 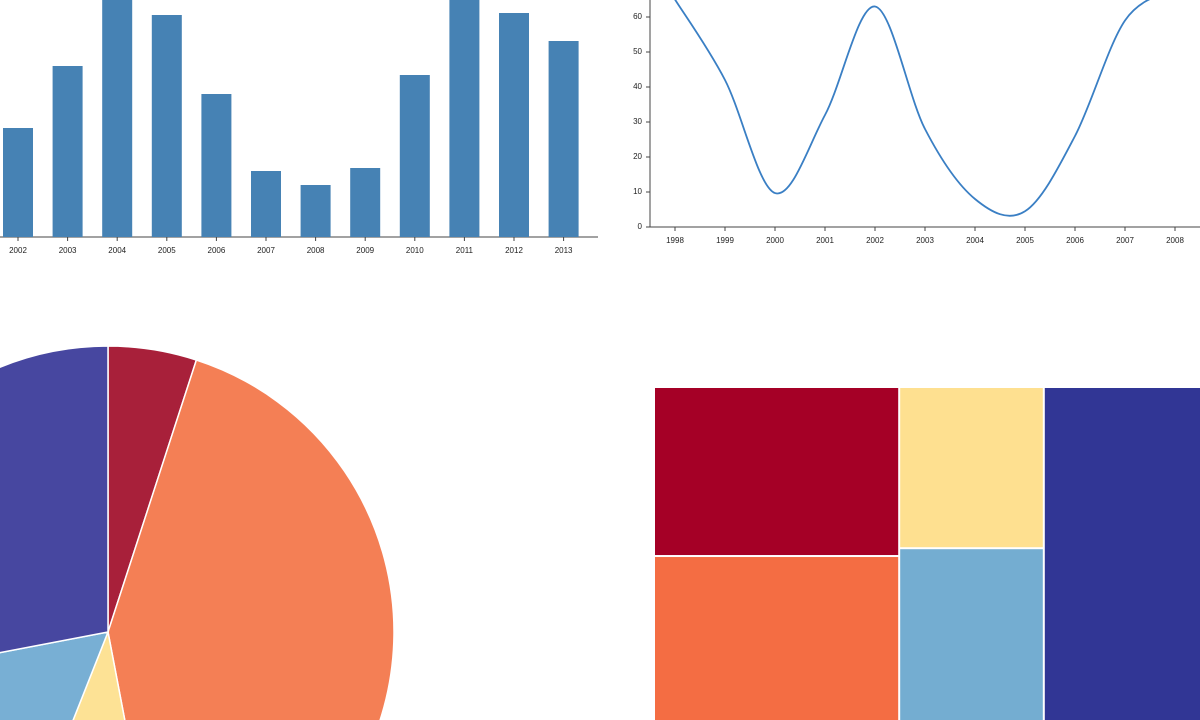 I want to click on y-tick-label: 40, so click(x=637, y=86).